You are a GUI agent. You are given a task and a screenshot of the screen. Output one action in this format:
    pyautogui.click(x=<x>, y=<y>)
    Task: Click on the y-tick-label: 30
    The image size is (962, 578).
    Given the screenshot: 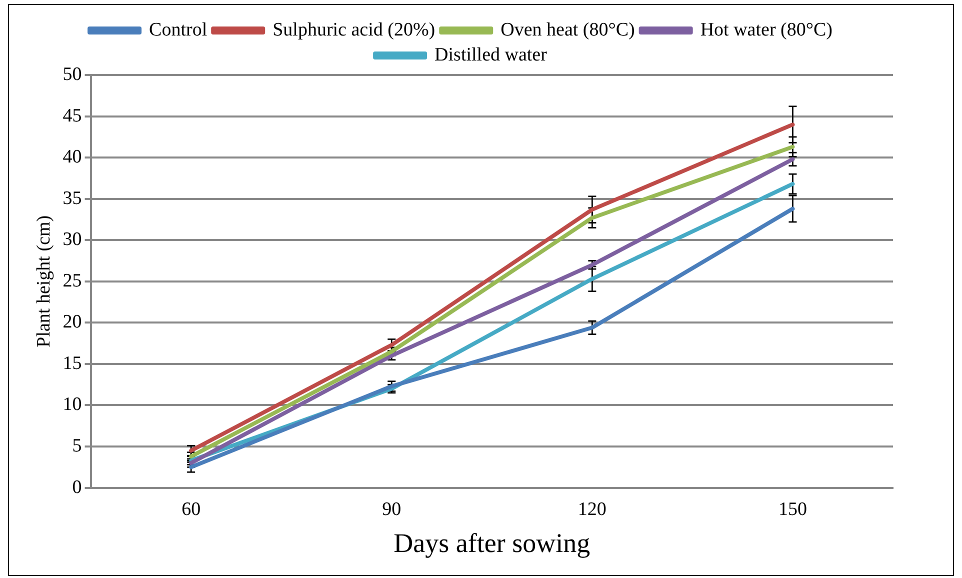 What is the action you would take?
    pyautogui.click(x=72, y=239)
    